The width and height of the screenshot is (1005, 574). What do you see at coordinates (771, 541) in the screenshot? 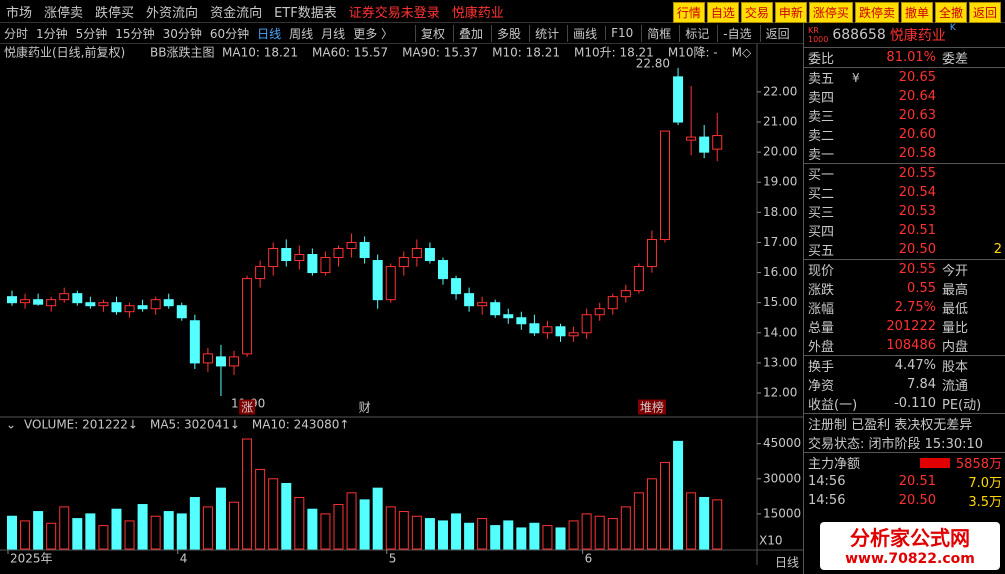
I see `zoom-label: X10` at bounding box center [771, 541].